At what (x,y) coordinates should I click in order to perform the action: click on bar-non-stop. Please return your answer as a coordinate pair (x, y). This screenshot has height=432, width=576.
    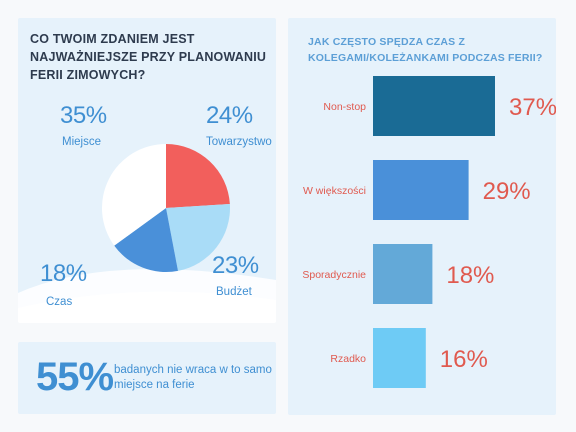
    Looking at the image, I should click on (434, 106).